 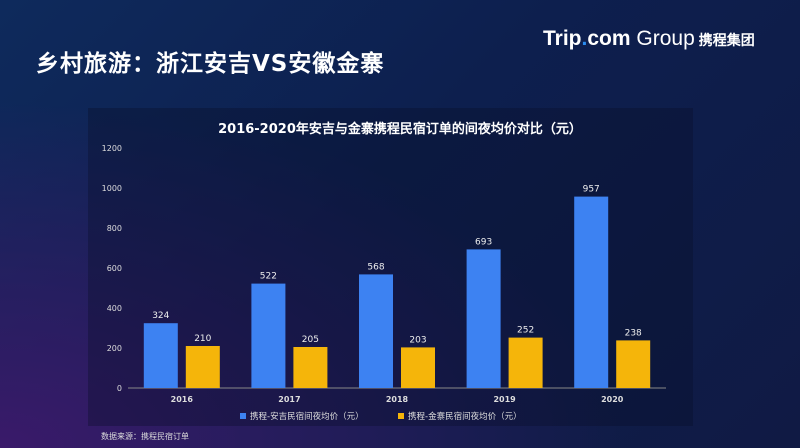 What do you see at coordinates (289, 399) in the screenshot?
I see `x-tick-label: 2017` at bounding box center [289, 399].